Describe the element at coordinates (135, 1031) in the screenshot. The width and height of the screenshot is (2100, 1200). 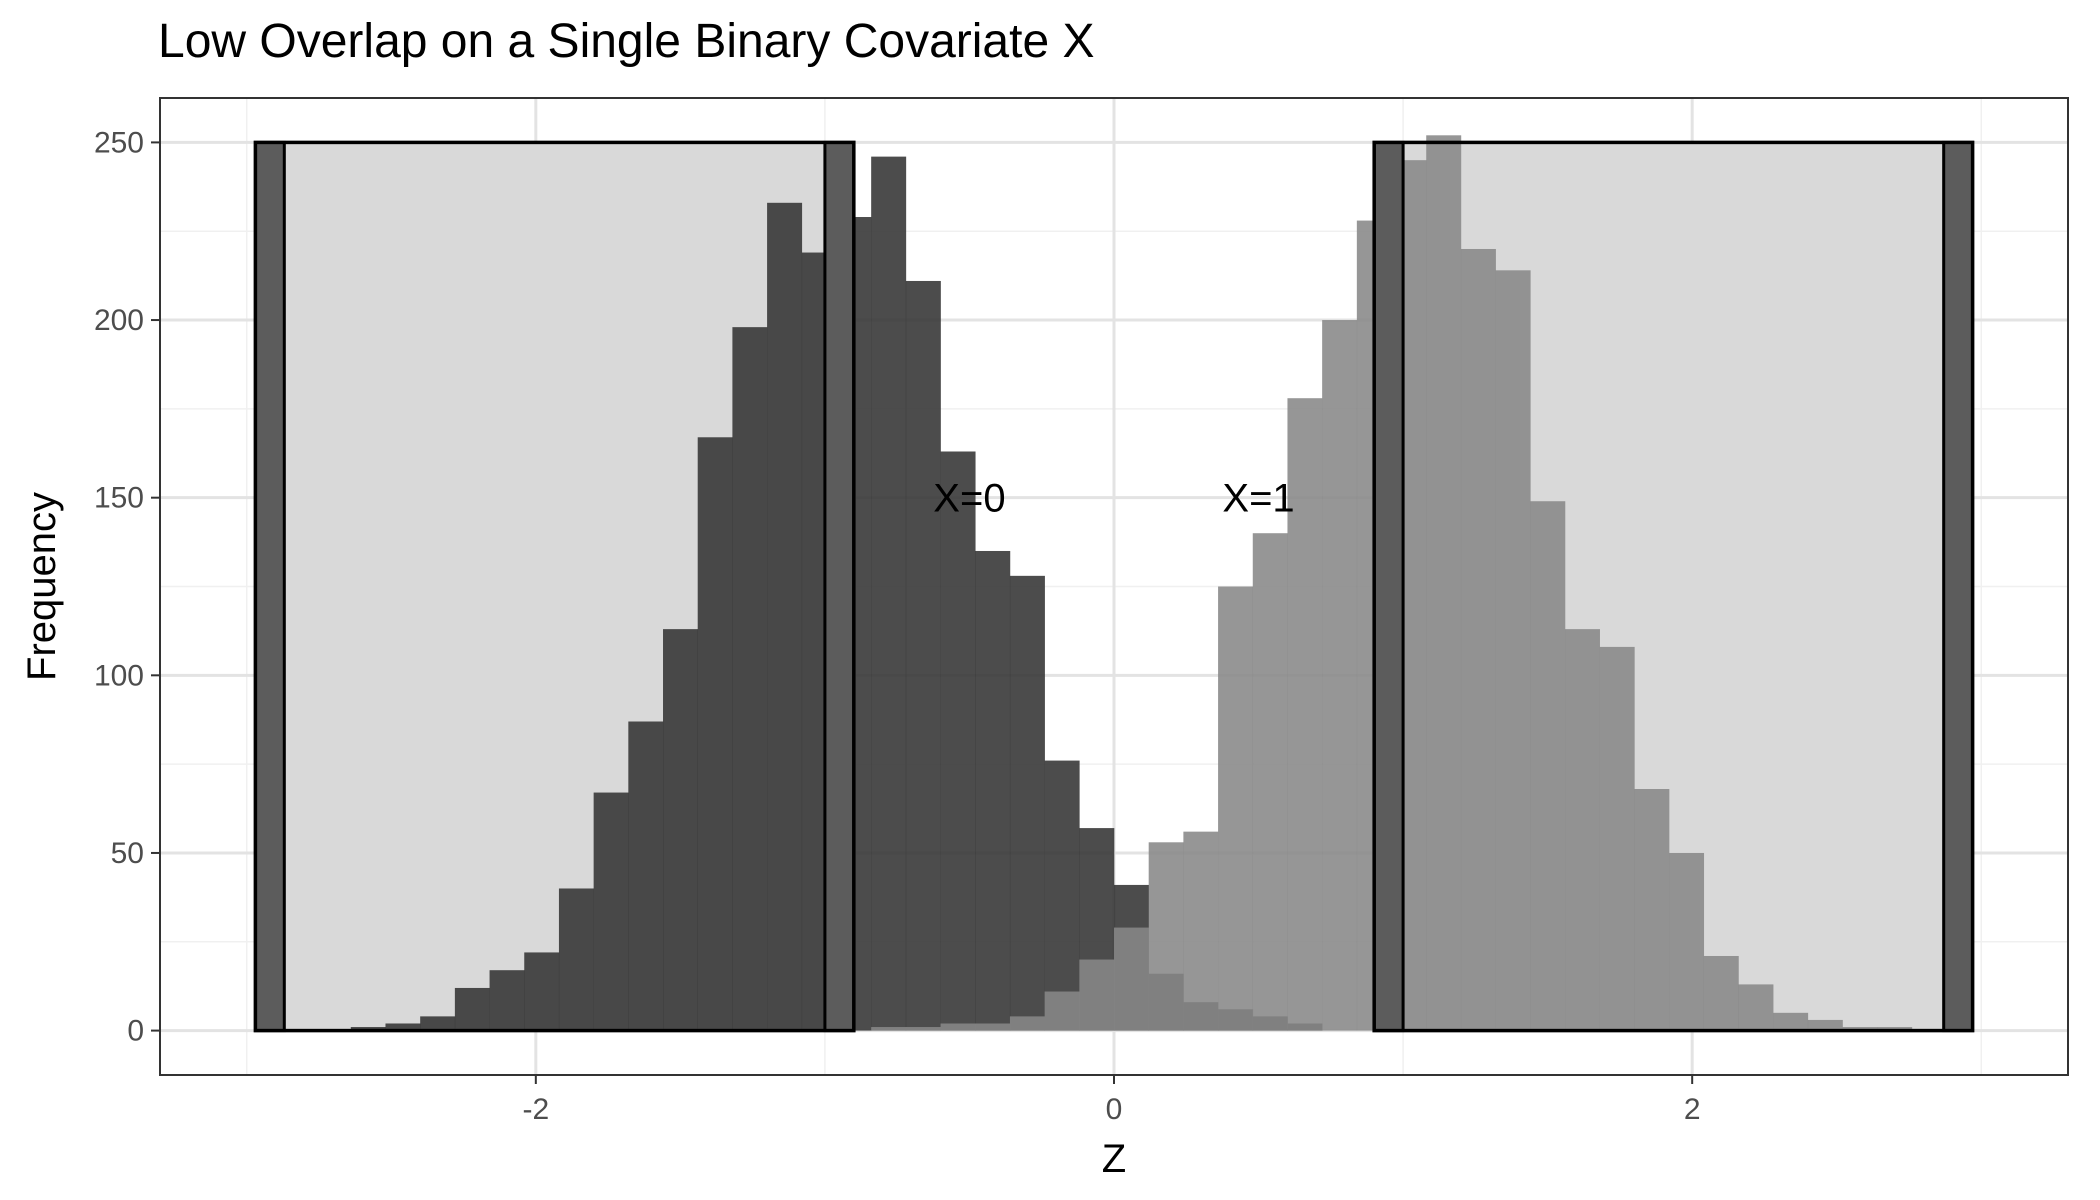
I see `y-tick-label: 0` at that location.